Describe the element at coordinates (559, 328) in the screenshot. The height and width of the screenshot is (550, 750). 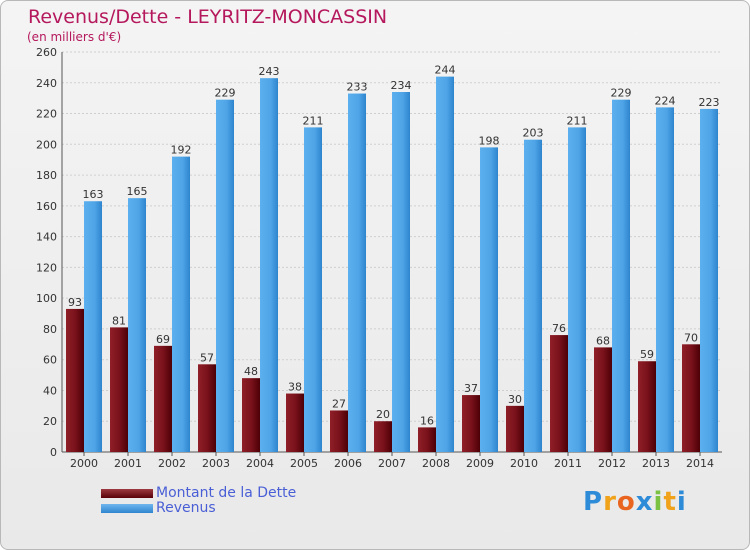
I see `data-label-debt-2011: 76` at that location.